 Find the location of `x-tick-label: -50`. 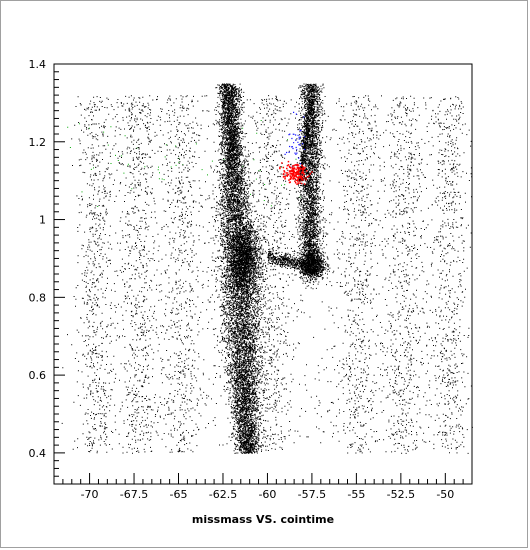

x-tick-label: -50 is located at coordinates (445, 494).